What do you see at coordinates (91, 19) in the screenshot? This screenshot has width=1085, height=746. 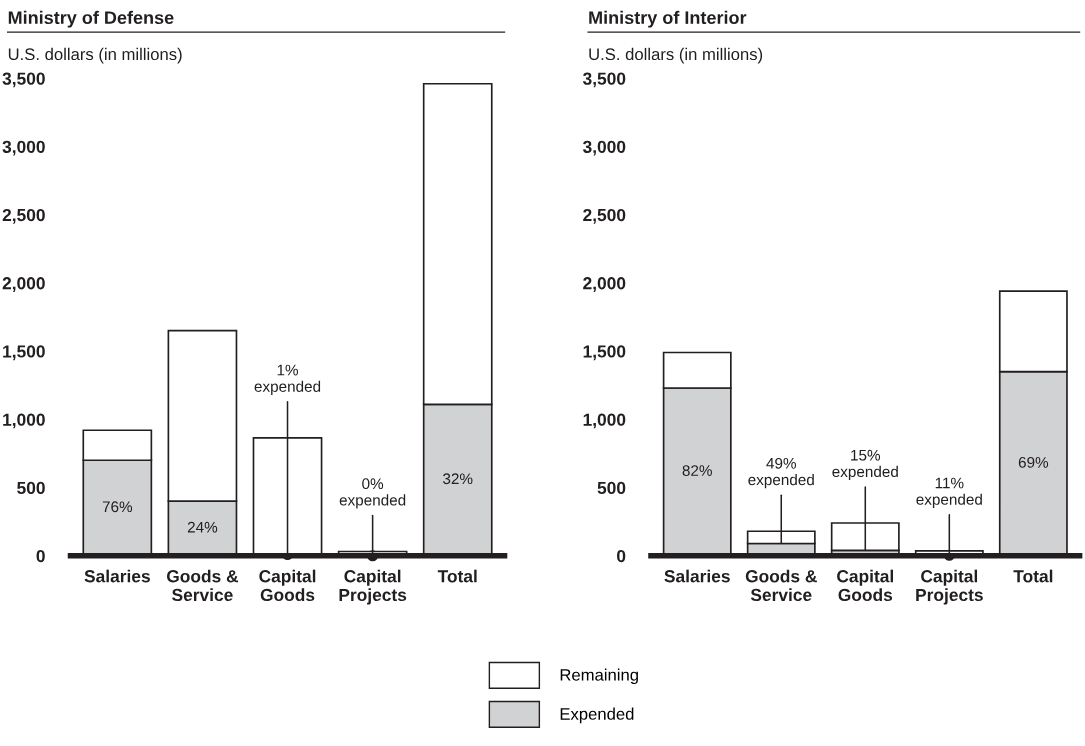 I see `chart-title: Ministry of Defense` at bounding box center [91, 19].